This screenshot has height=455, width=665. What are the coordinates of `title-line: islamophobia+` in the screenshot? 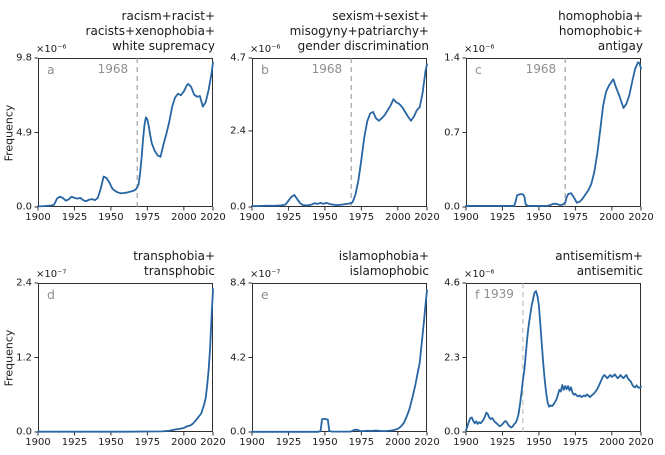 It's located at (383, 256).